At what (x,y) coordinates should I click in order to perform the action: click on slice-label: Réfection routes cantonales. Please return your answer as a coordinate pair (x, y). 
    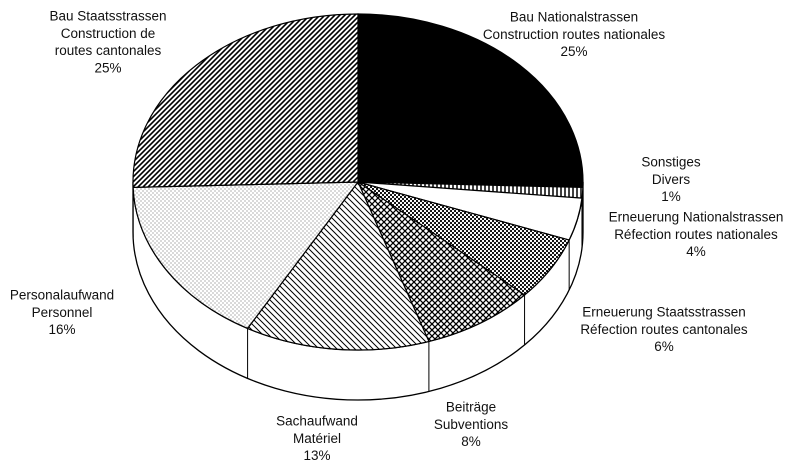
    Looking at the image, I should click on (664, 329).